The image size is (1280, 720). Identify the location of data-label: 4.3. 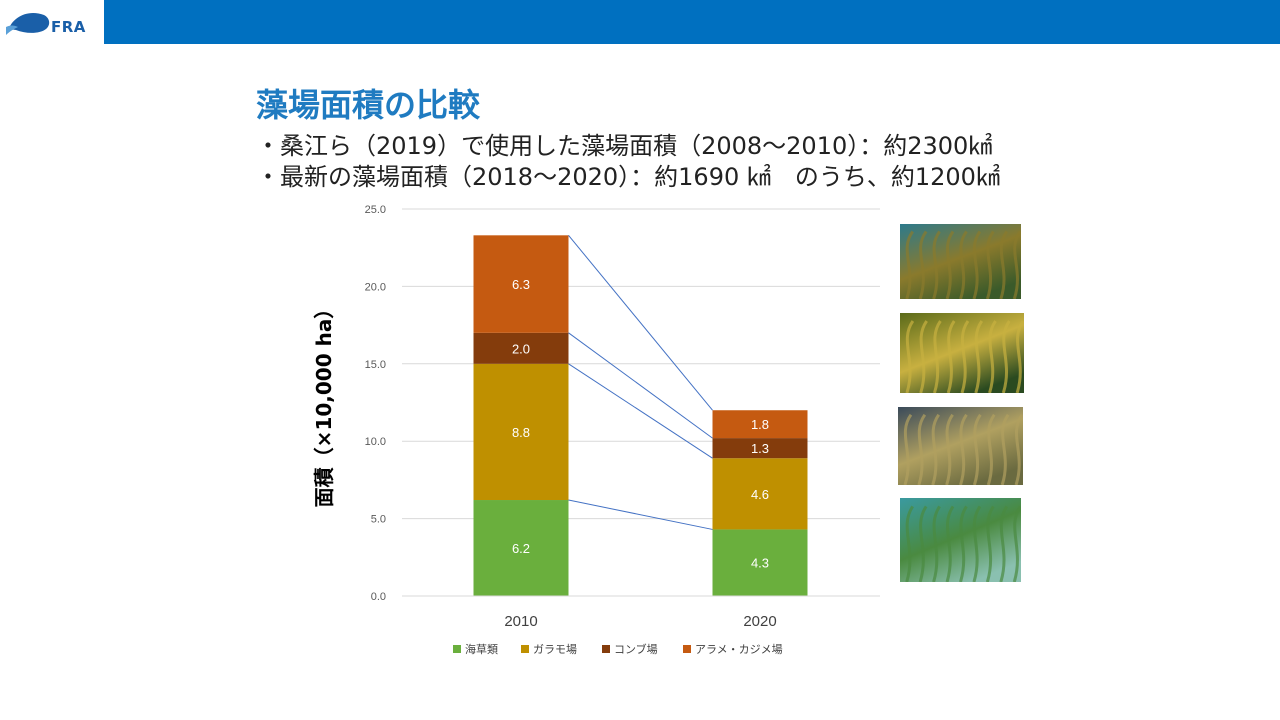
(760, 563).